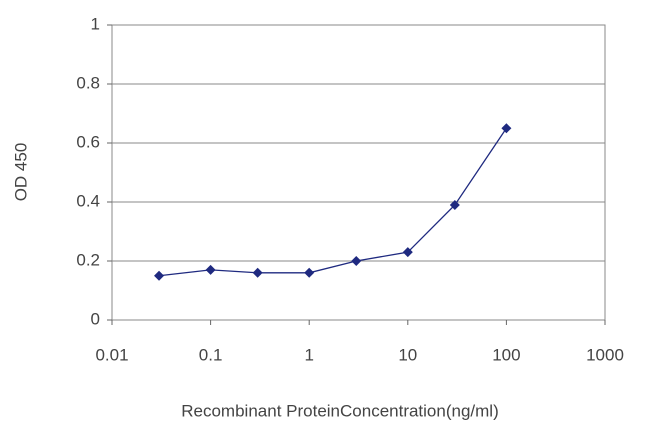 The width and height of the screenshot is (650, 439). What do you see at coordinates (340, 410) in the screenshot?
I see `x-axis-label: Recombinant ProteinConcentration(ng/ml)` at bounding box center [340, 410].